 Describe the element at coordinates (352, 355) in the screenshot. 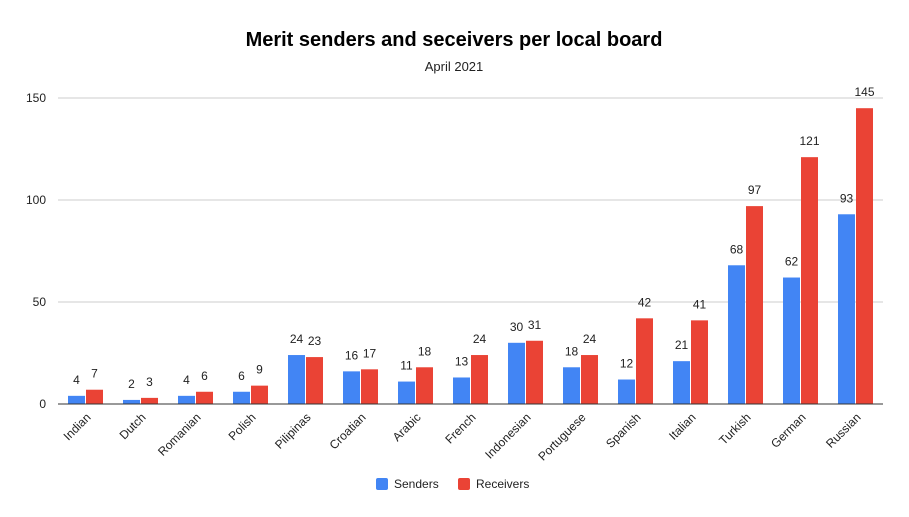

I see `data-label-senders: 16` at that location.